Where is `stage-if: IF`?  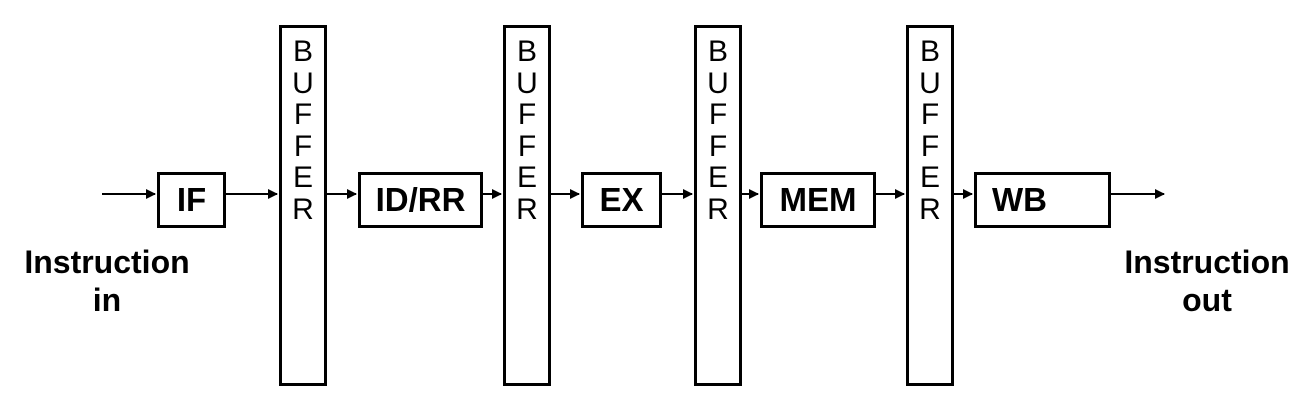 stage-if: IF is located at coordinates (191, 200).